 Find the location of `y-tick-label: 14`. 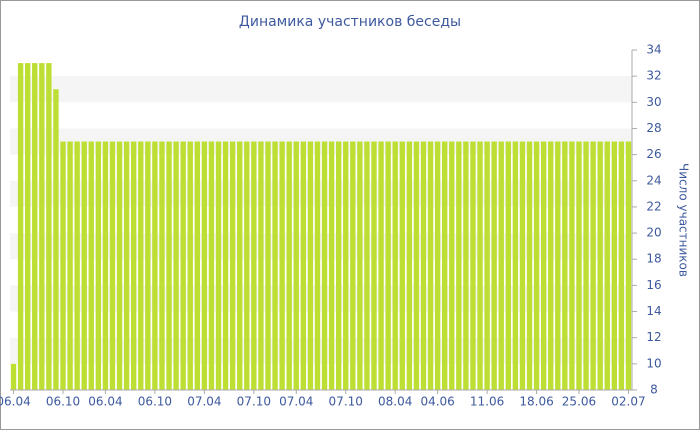

y-tick-label: 14 is located at coordinates (653, 311).